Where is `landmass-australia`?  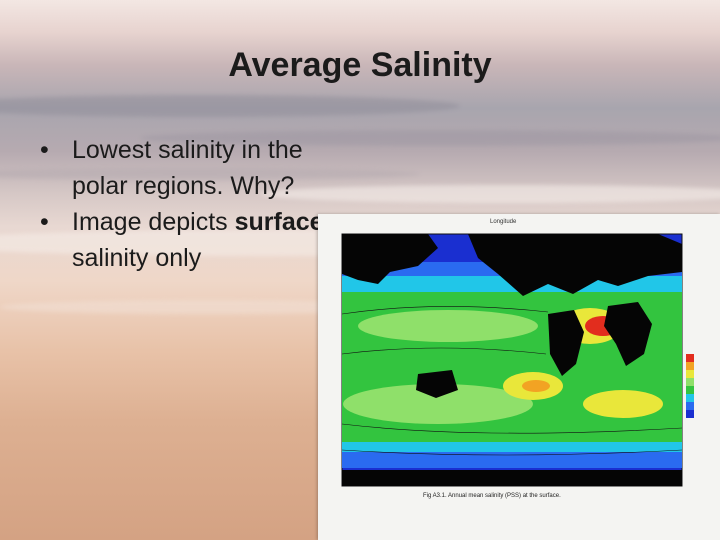
landmass-australia is located at coordinates (437, 384).